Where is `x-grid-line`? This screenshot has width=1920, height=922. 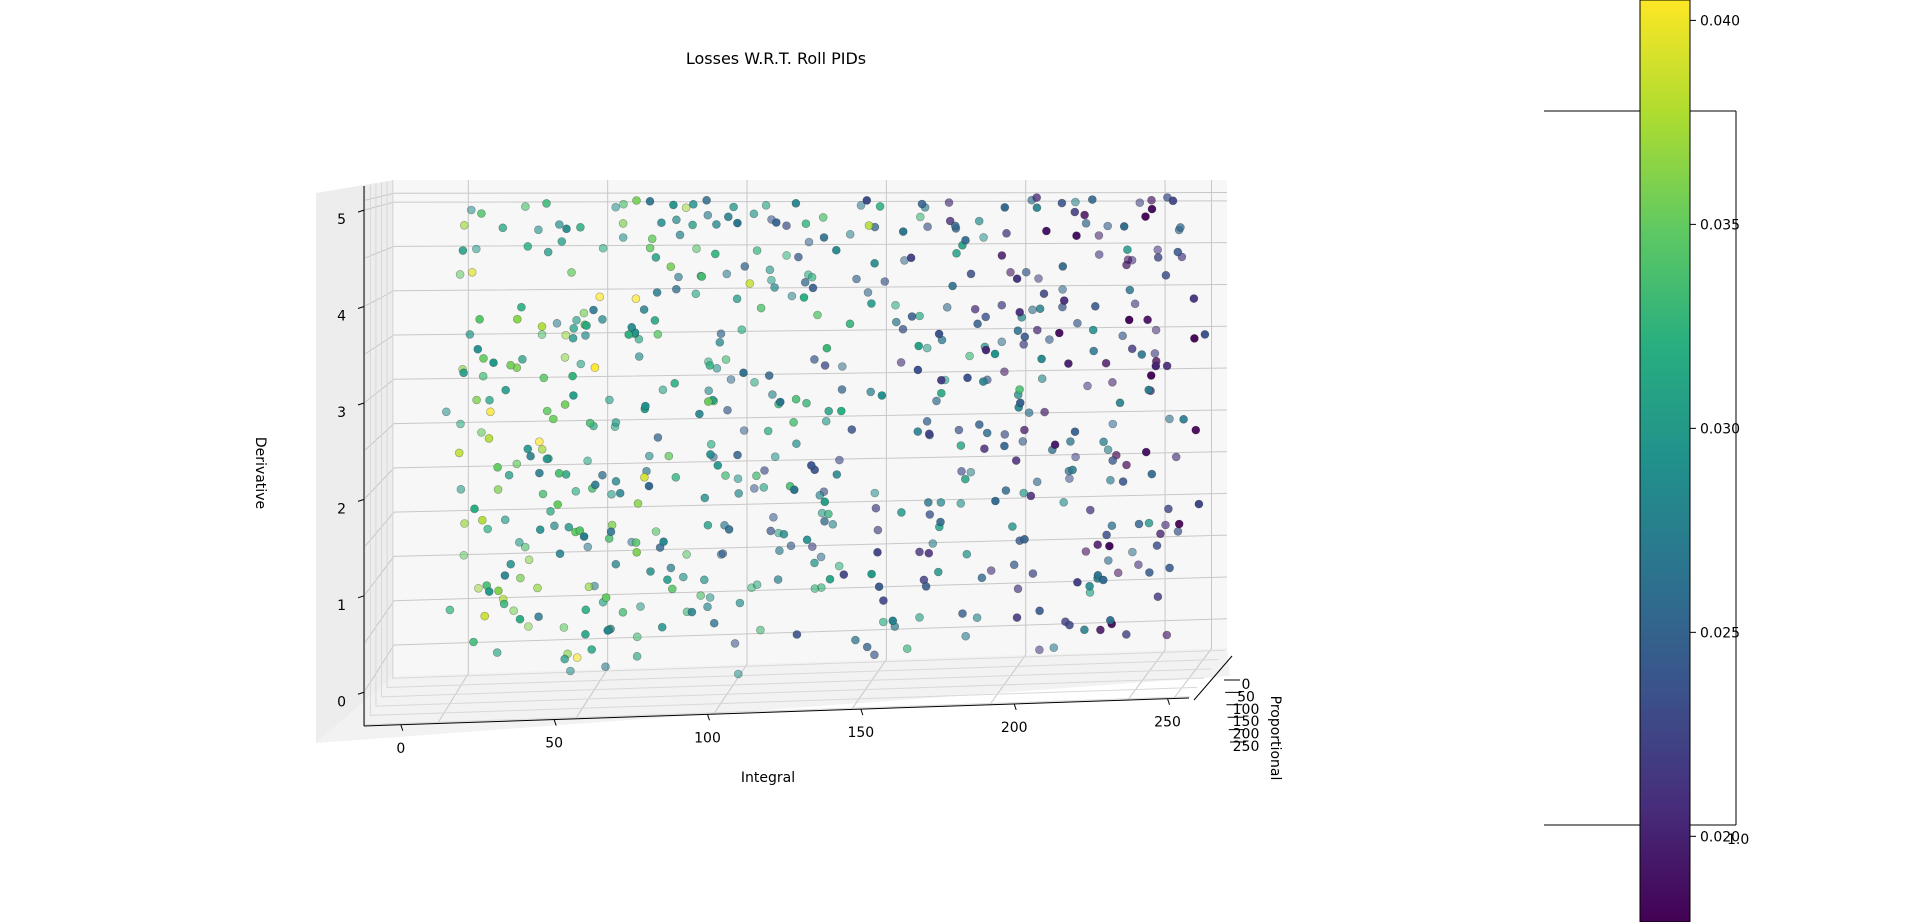
x-grid-line is located at coordinates (453, 452).